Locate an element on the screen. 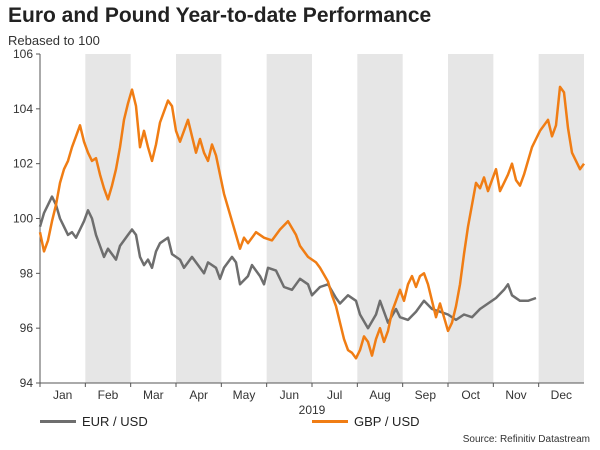 Image resolution: width=600 pixels, height=450 pixels. legend-swatch-eur is located at coordinates (58, 421).